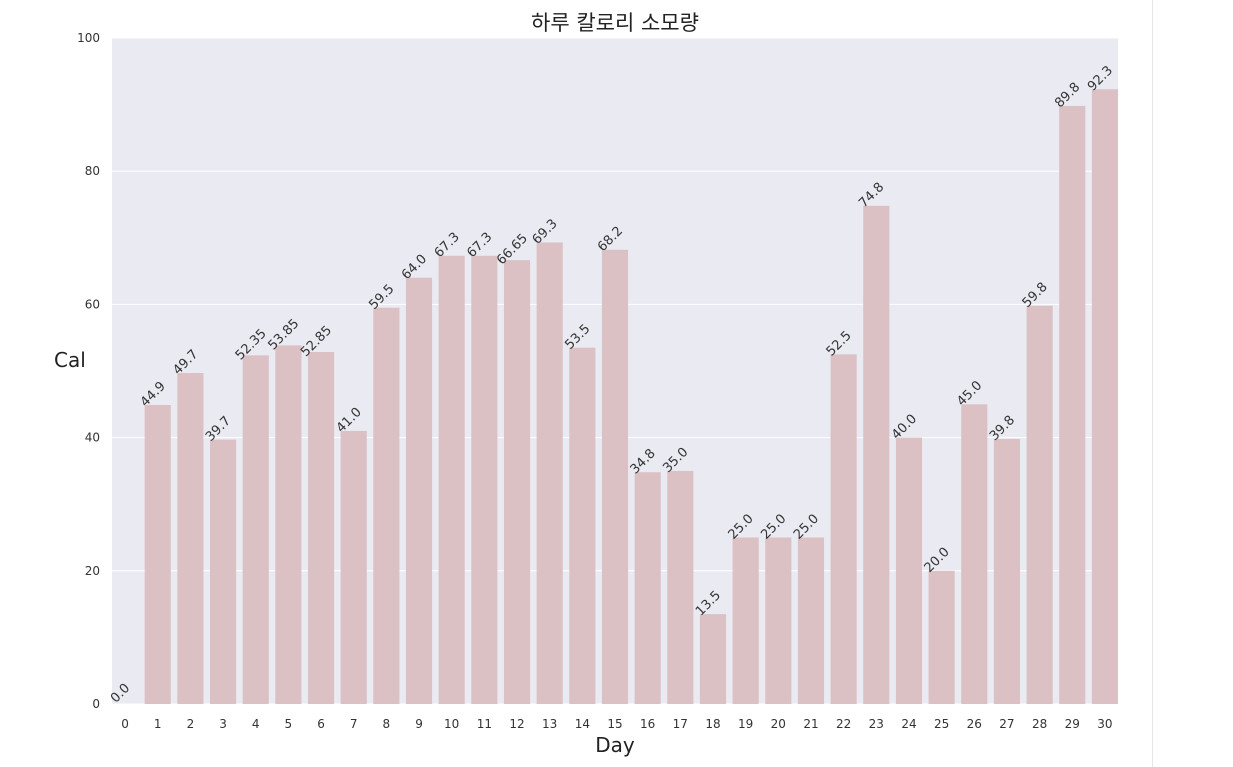  Describe the element at coordinates (1072, 724) in the screenshot. I see `x-tick-label: 29` at that location.